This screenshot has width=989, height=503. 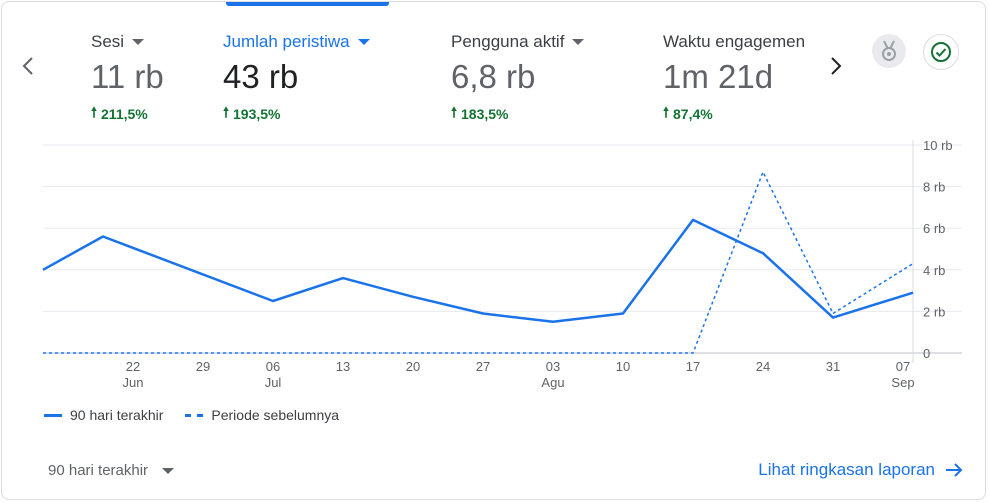 I want to click on metric-value: 11 rb, so click(x=127, y=76).